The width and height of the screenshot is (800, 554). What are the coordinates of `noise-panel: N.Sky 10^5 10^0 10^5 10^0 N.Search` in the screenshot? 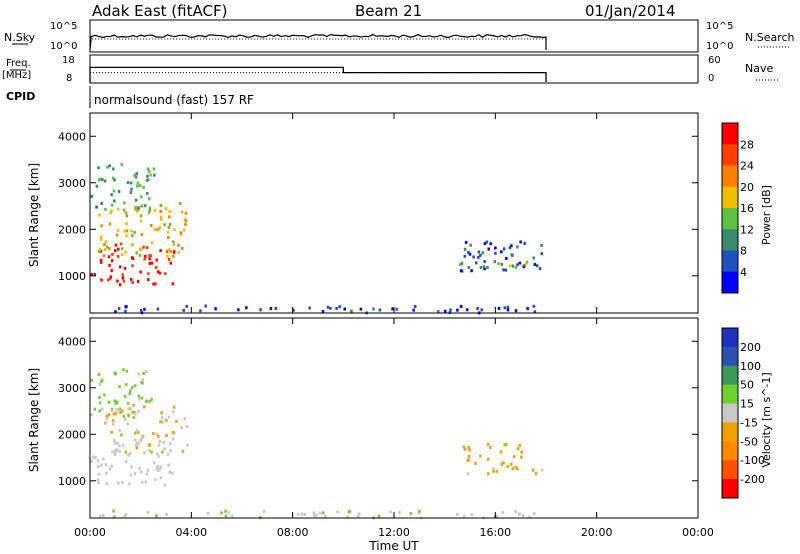 It's located at (399, 36).